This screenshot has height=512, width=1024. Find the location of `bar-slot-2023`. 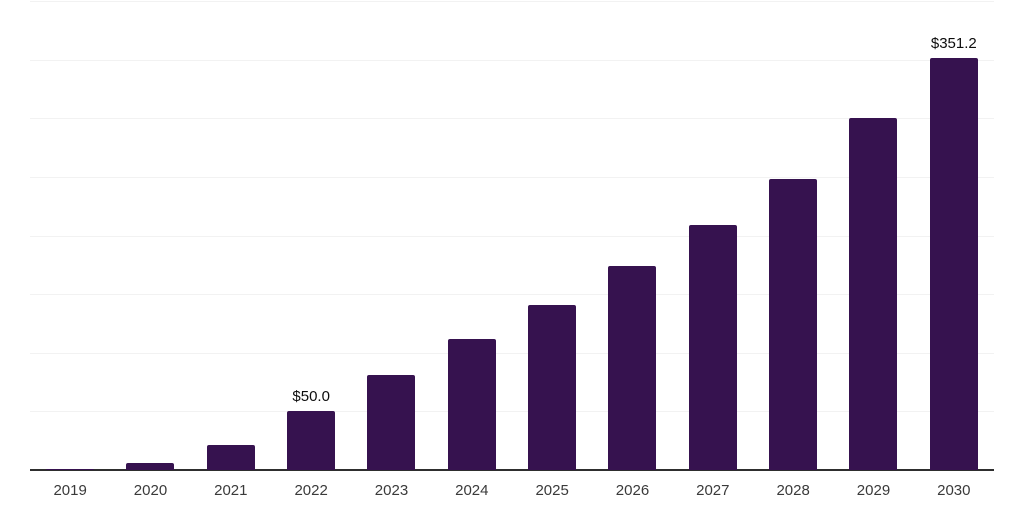

bar-slot-2023 is located at coordinates (391, 235).